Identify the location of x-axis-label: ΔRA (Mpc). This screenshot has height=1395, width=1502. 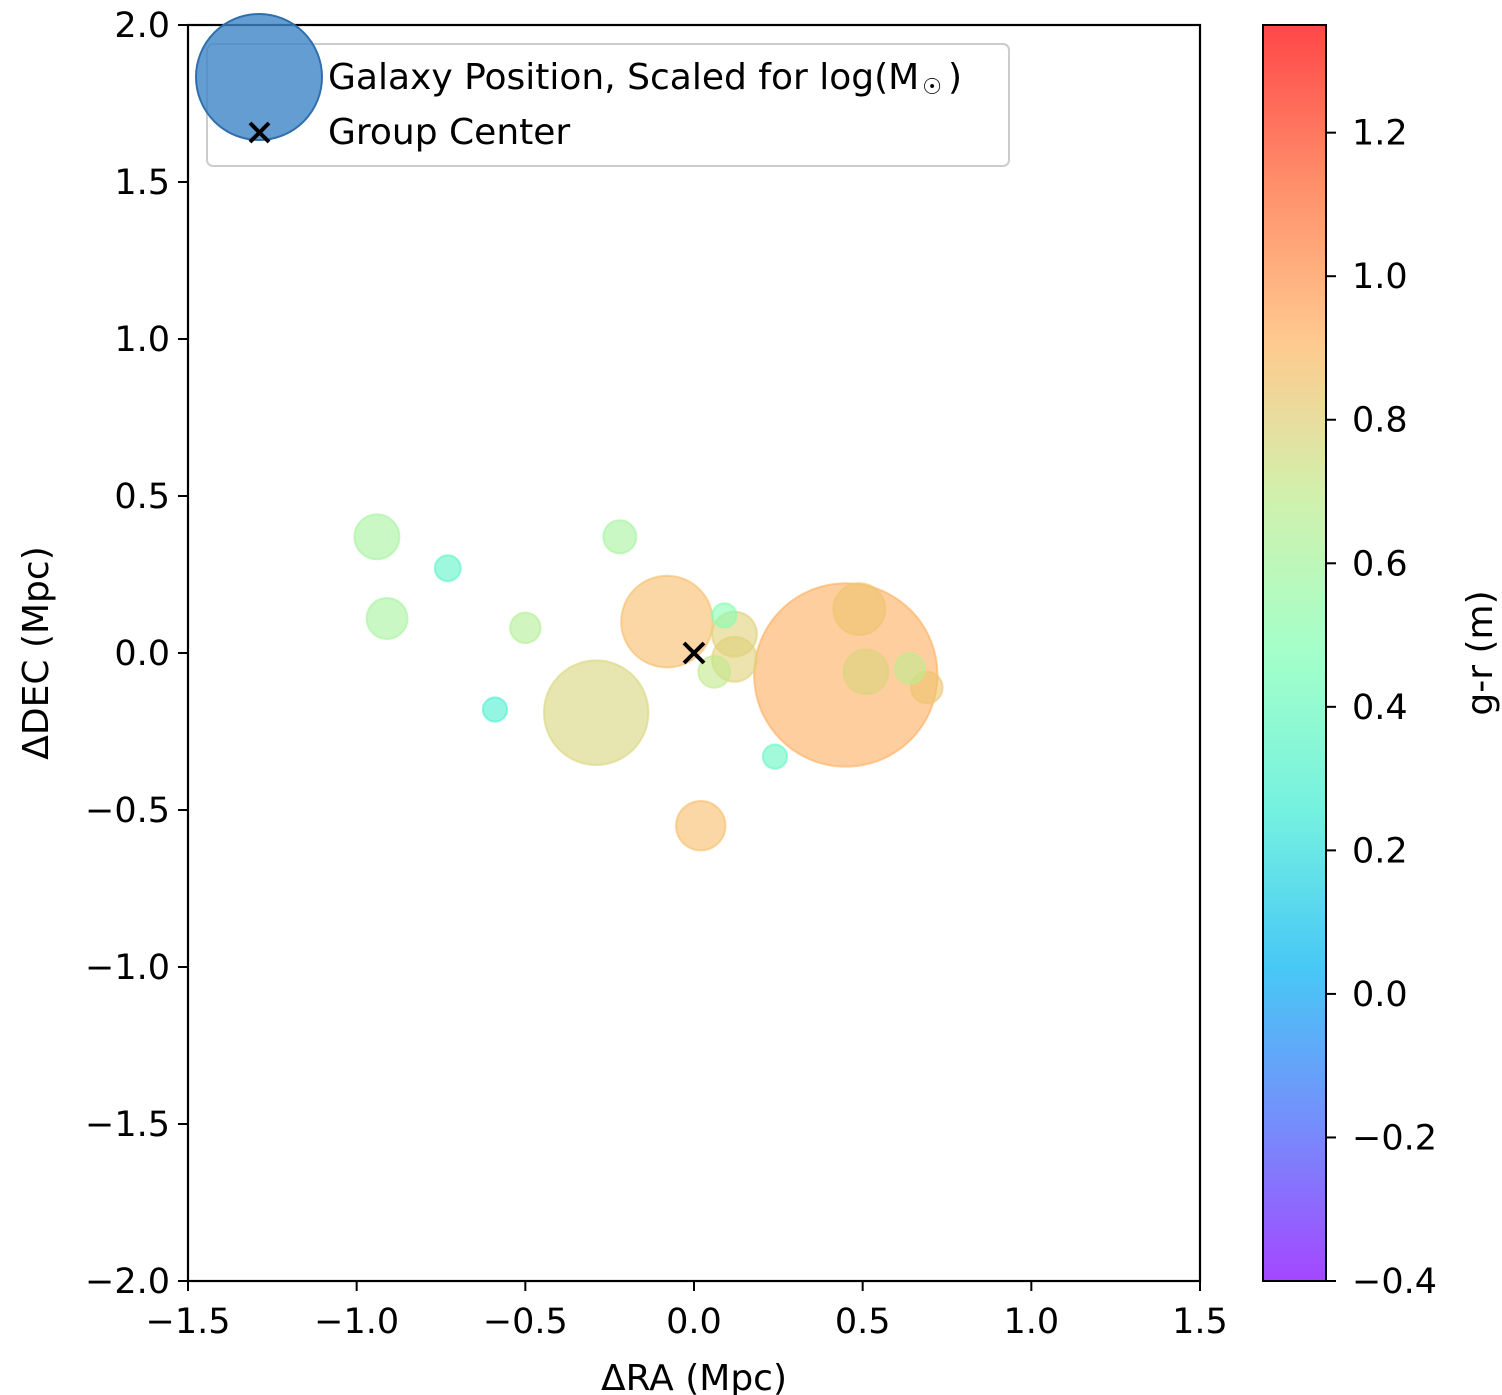
(694, 1376).